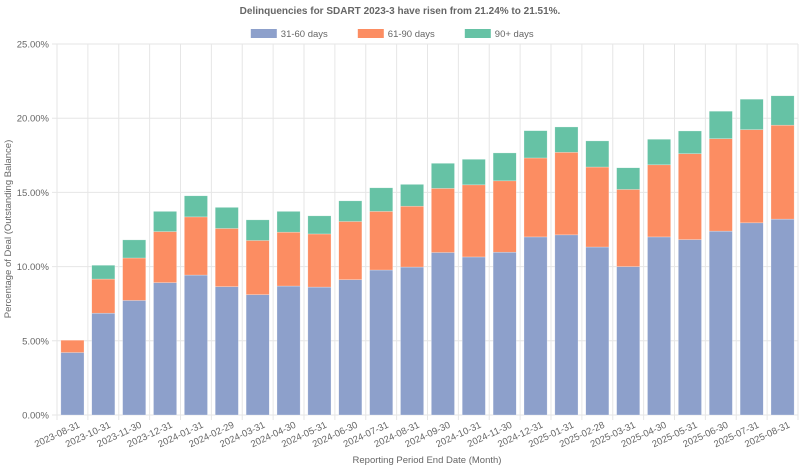  I want to click on y-tick-label: 20.00%, so click(33, 119).